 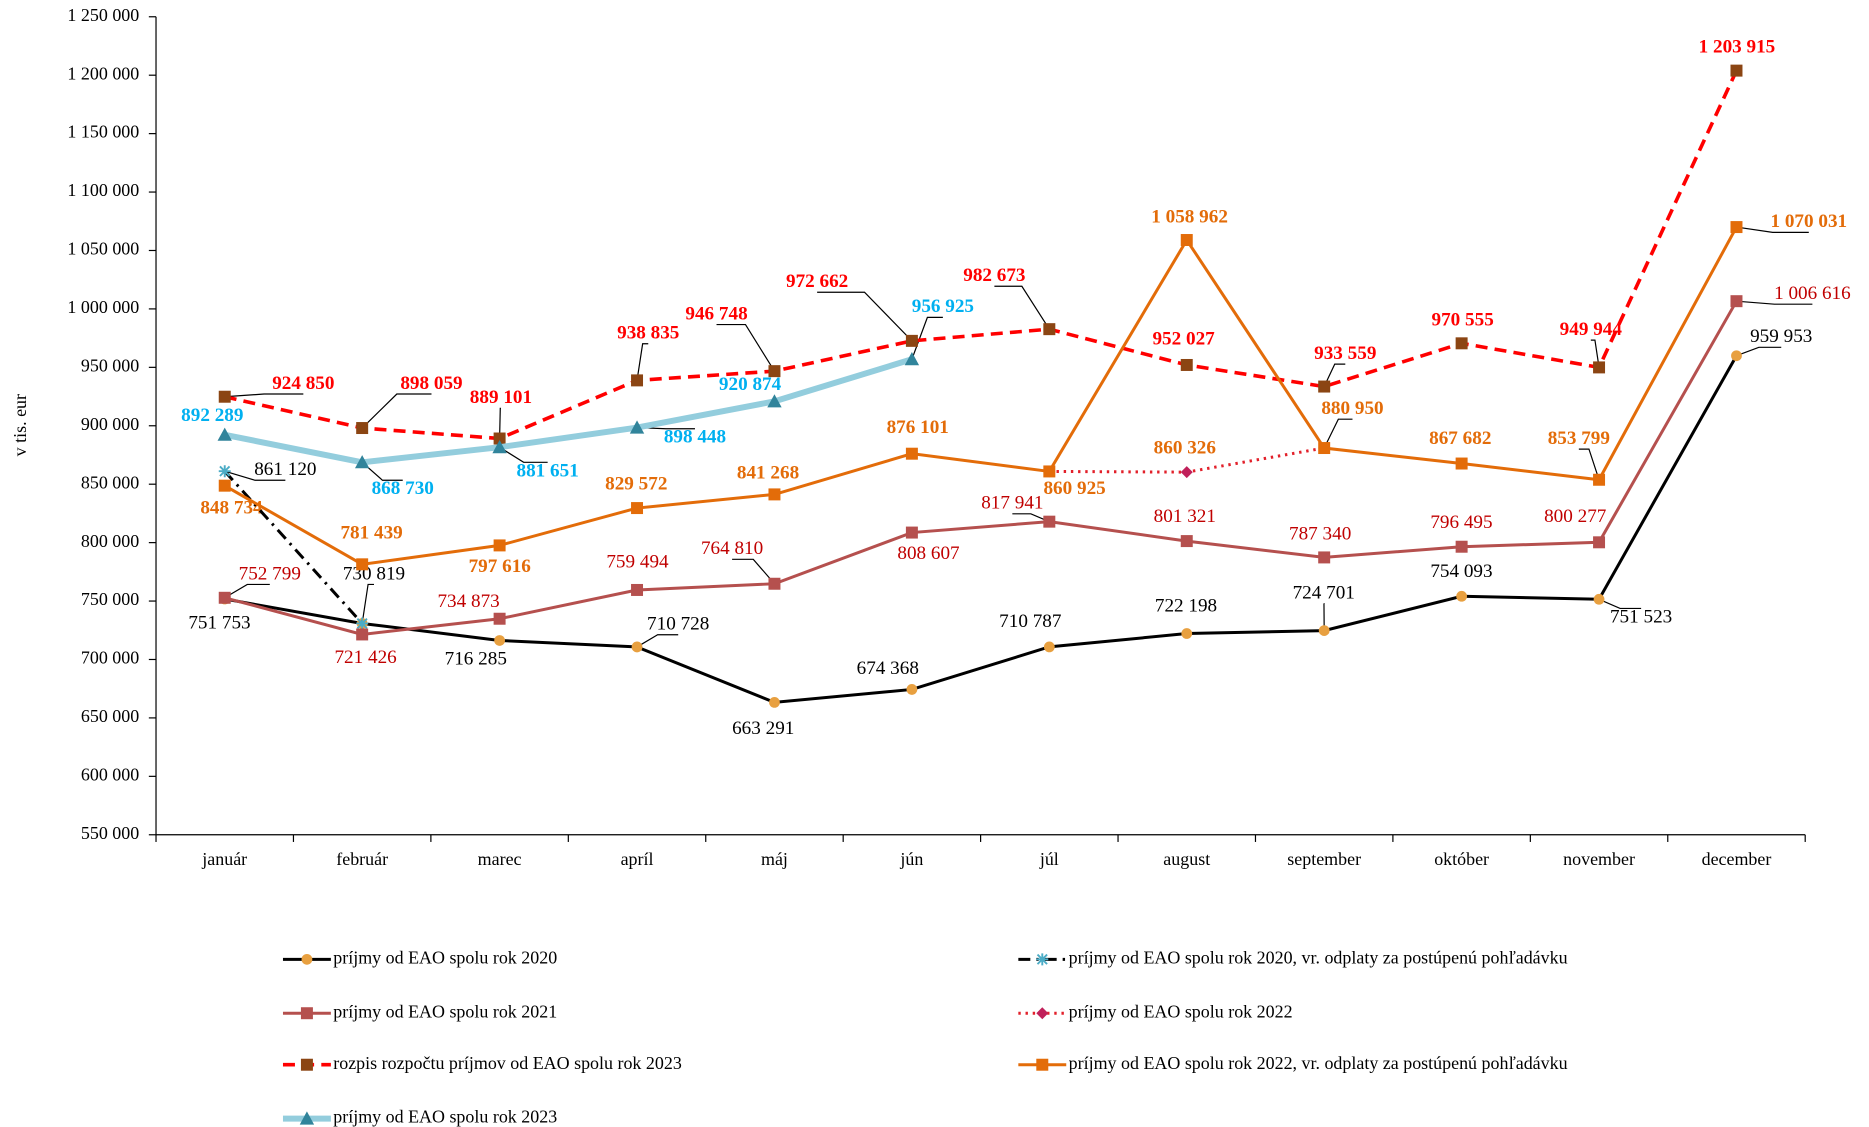 What do you see at coordinates (1641, 616) in the screenshot?
I see `data-label: 751 523` at bounding box center [1641, 616].